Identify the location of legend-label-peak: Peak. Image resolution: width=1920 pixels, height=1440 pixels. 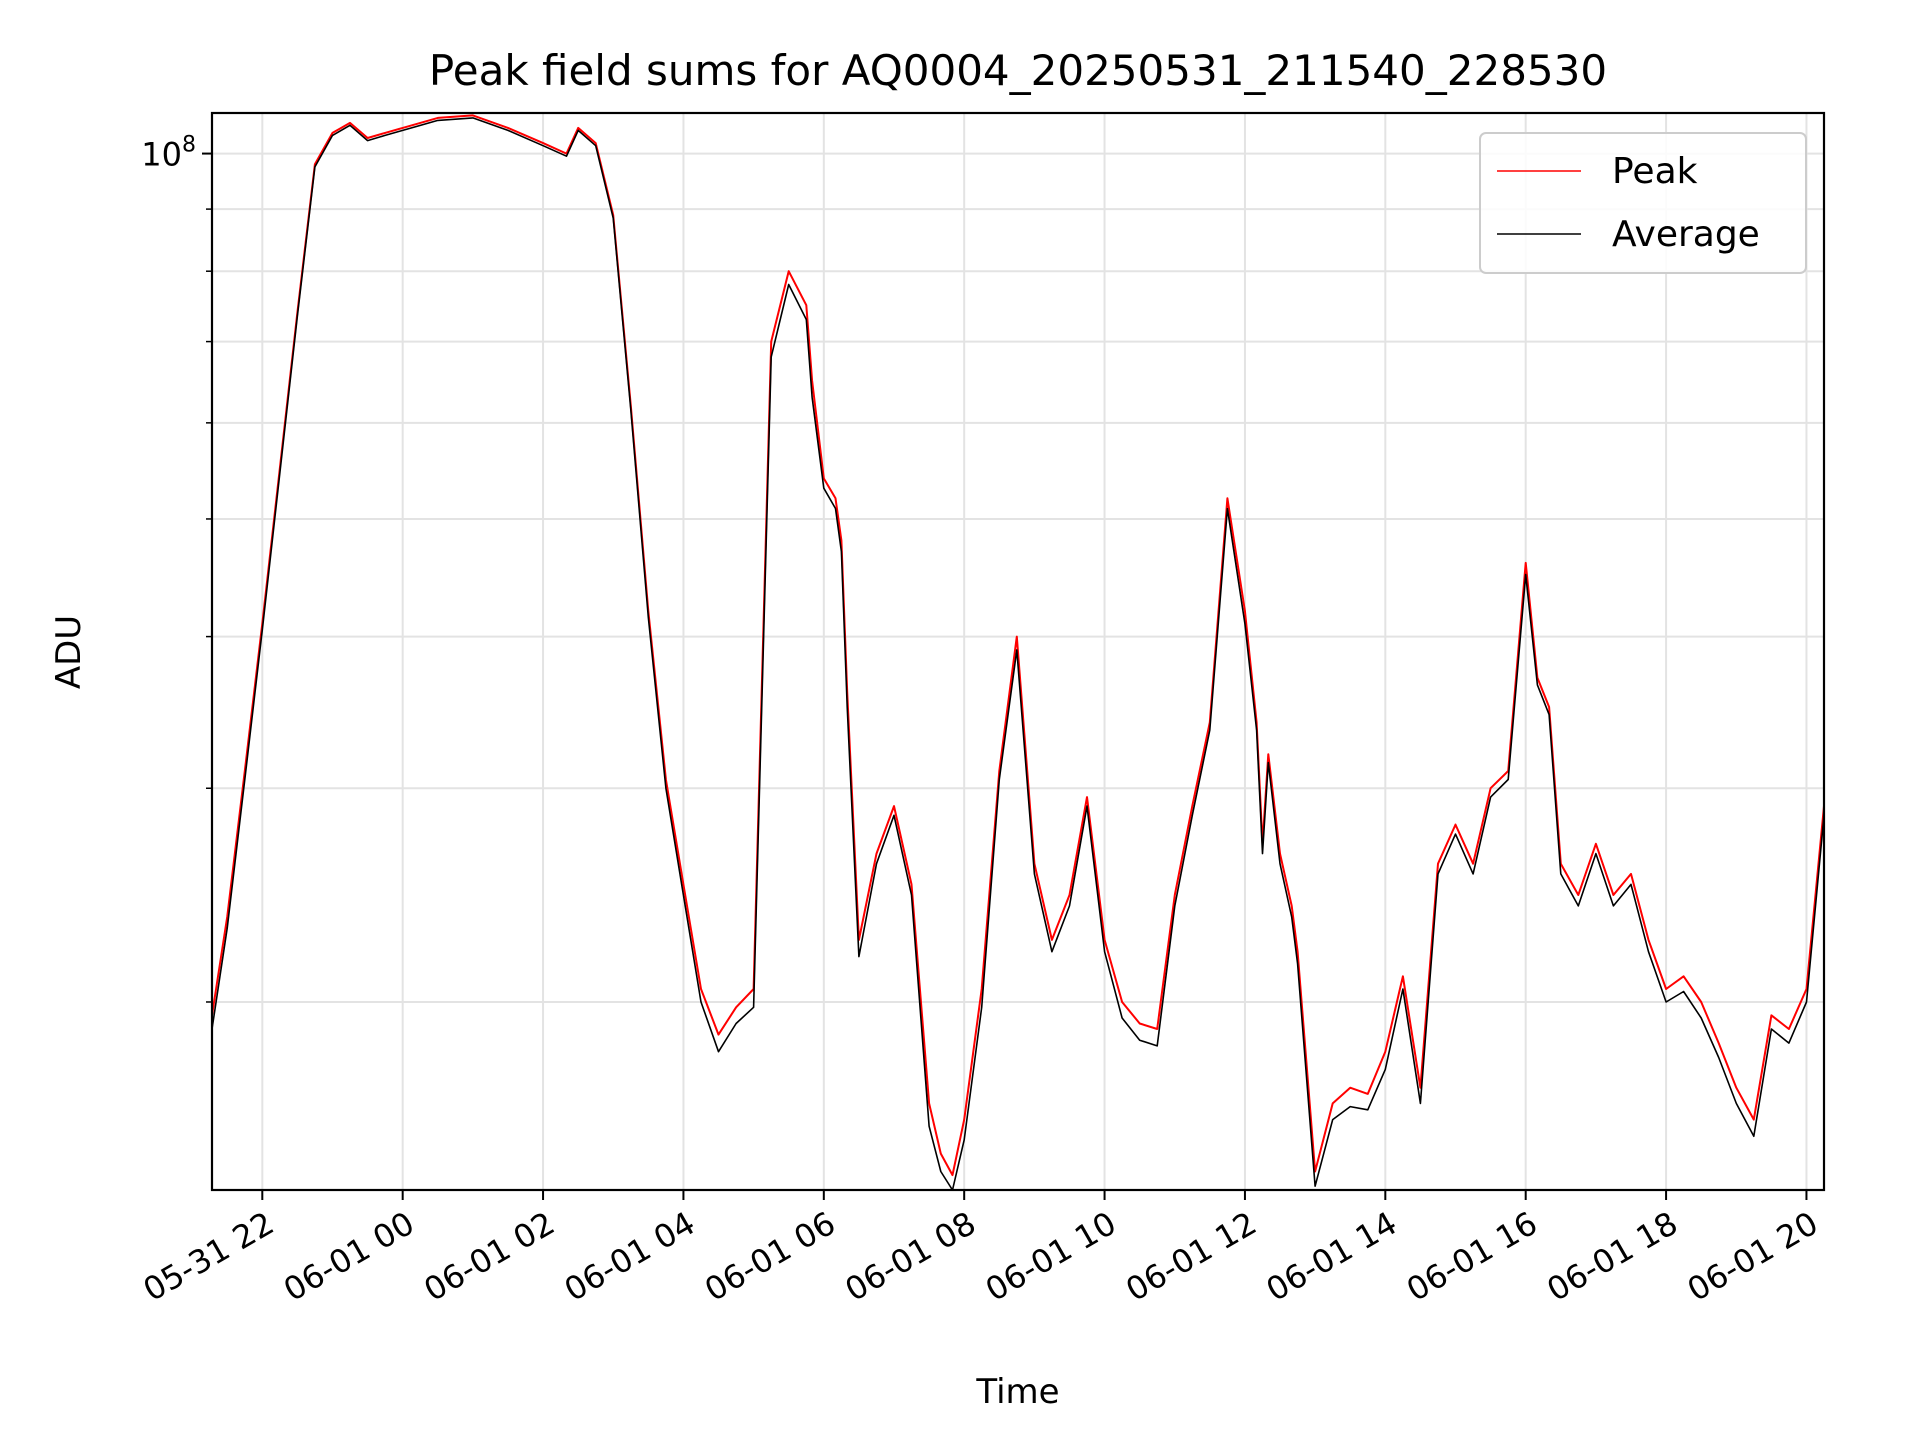
(1655, 171).